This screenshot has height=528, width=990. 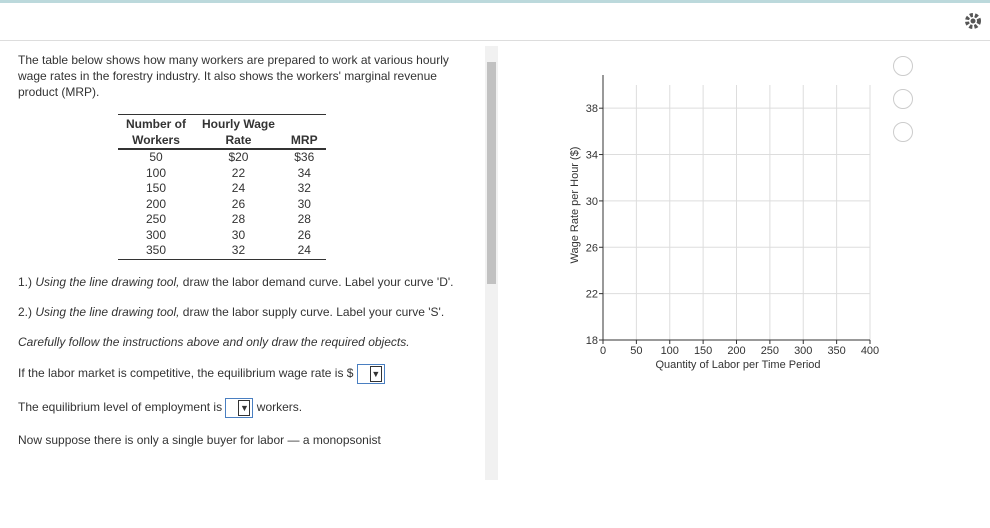 What do you see at coordinates (156, 172) in the screenshot?
I see `table-cell: 100` at bounding box center [156, 172].